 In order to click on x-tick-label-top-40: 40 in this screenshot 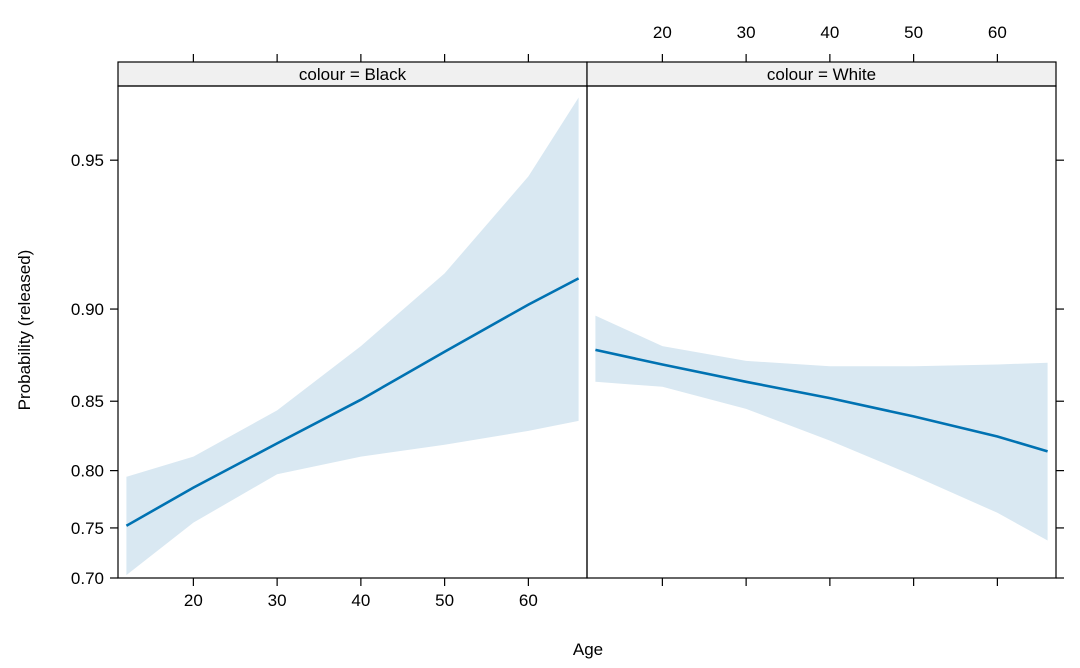, I will do `click(829, 32)`.